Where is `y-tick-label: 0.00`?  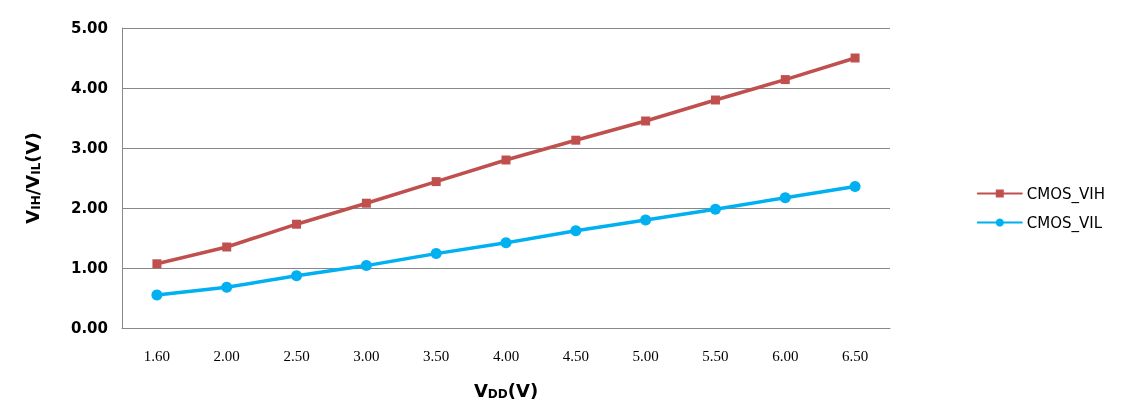
y-tick-label: 0.00 is located at coordinates (89, 328).